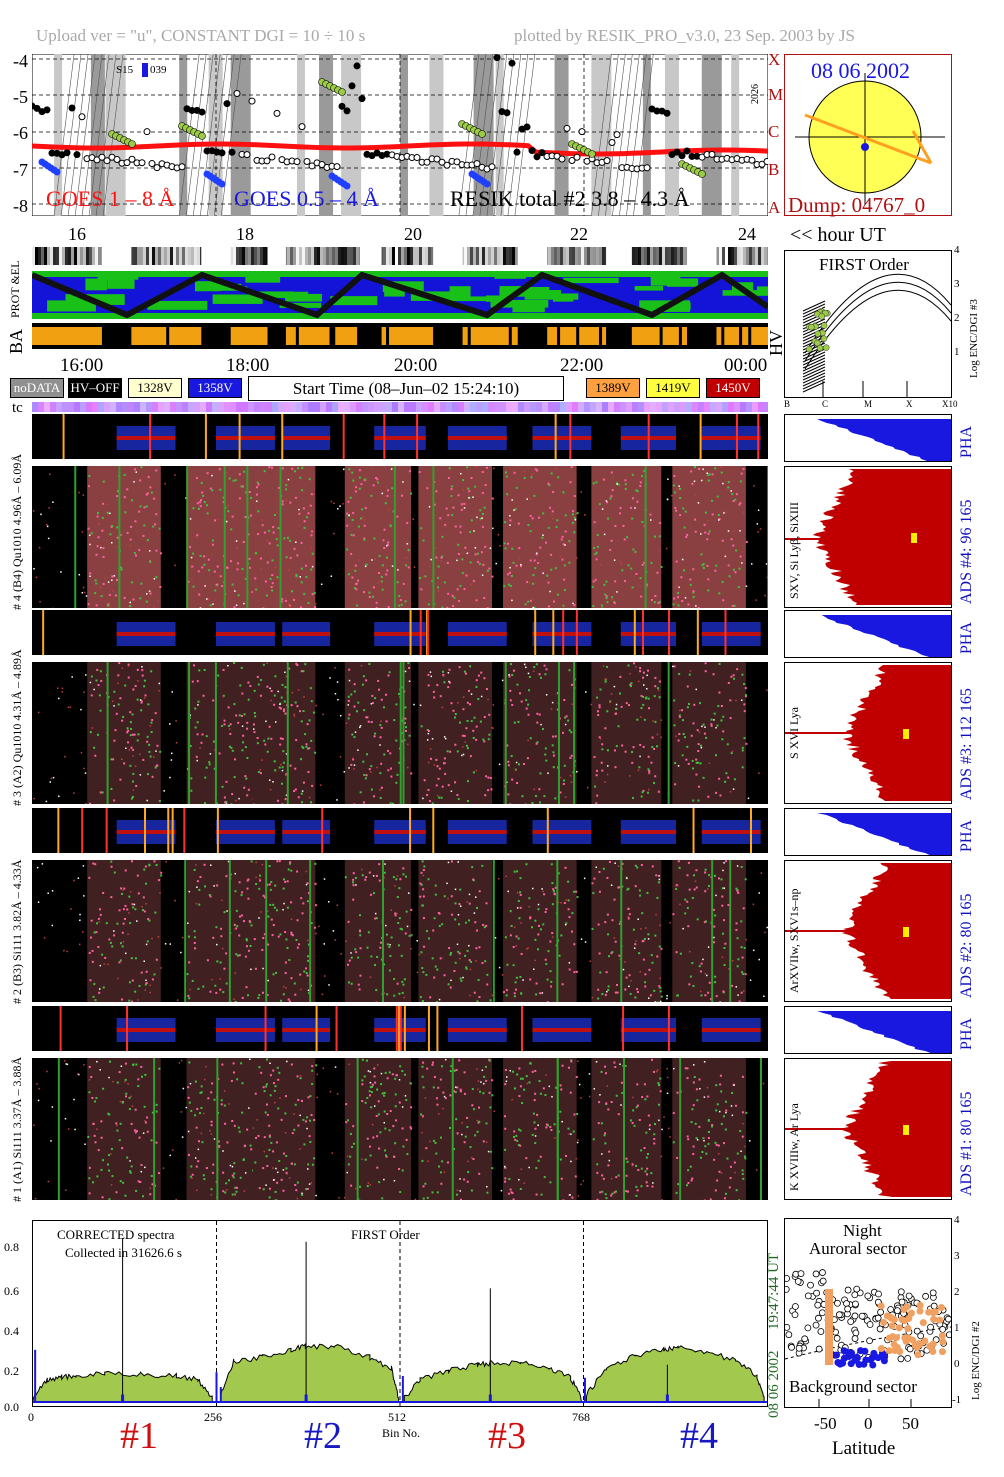  Describe the element at coordinates (145, 832) in the screenshot. I see `pha-line` at that location.